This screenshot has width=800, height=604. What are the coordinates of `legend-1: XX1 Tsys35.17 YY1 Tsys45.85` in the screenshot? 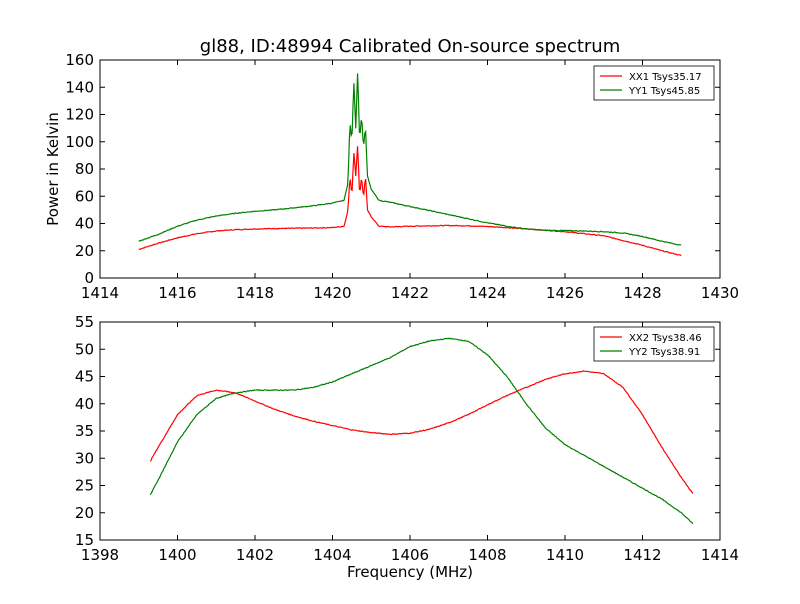 It's located at (654, 83).